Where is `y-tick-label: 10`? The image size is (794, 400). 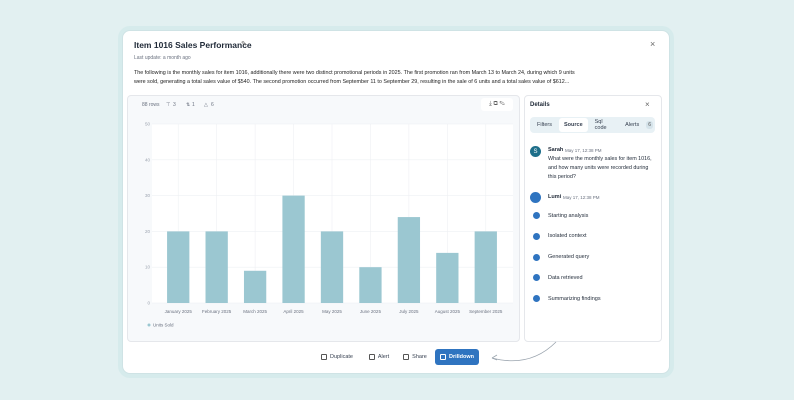
y-tick-label: 10 is located at coordinates (148, 267).